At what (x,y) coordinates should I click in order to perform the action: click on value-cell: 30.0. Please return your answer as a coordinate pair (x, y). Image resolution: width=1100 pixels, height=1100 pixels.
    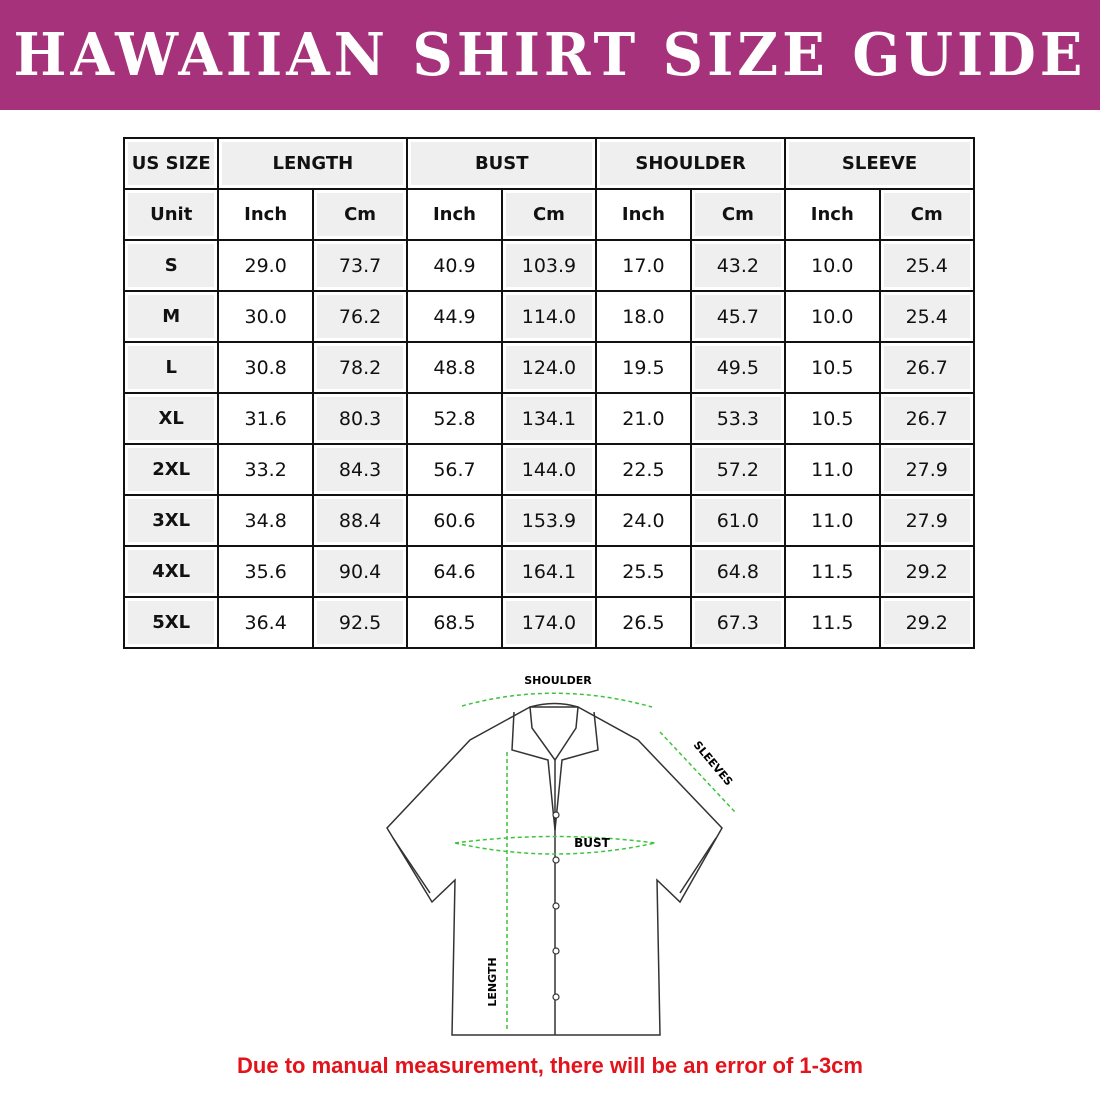
    Looking at the image, I should click on (265, 316).